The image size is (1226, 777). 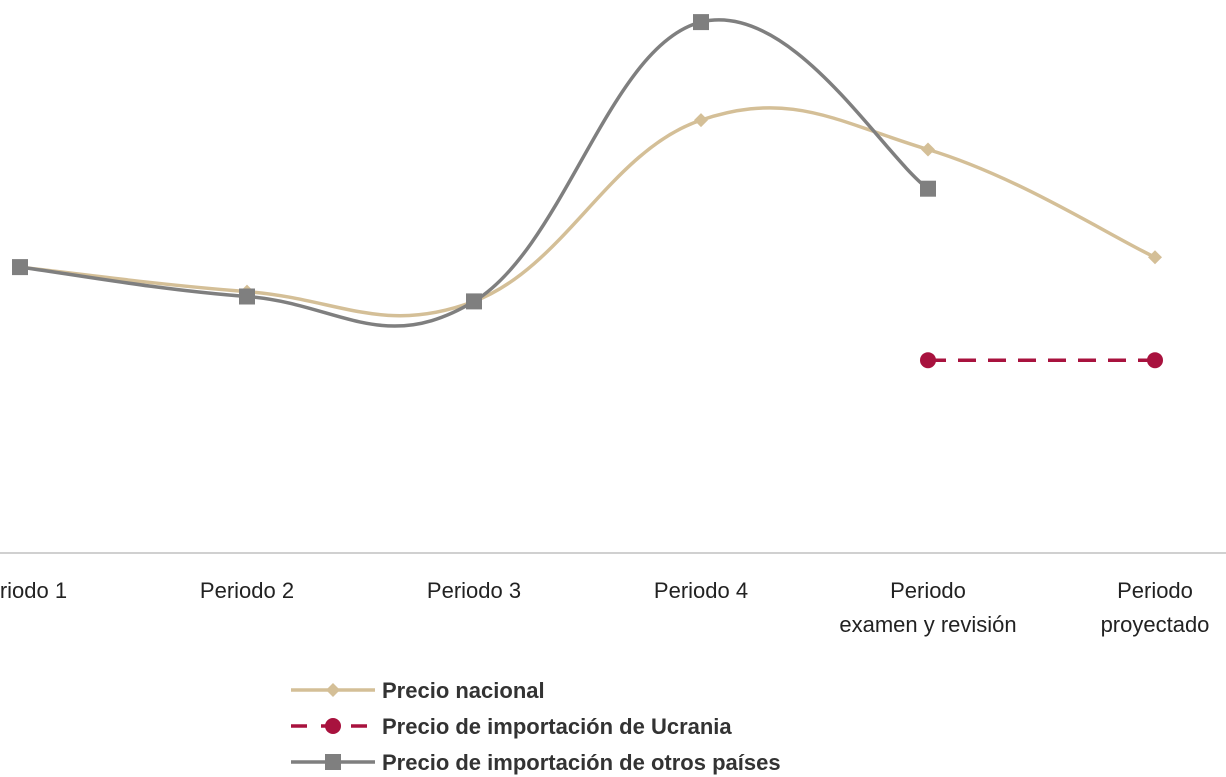 I want to click on x-tick-label: Periodo 4, so click(x=701, y=590).